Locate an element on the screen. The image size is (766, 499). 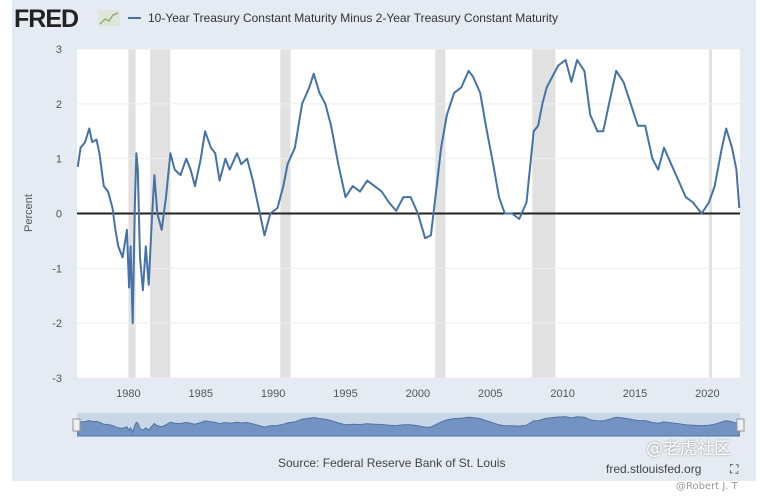
x-tick-label: 1980 is located at coordinates (128, 394).